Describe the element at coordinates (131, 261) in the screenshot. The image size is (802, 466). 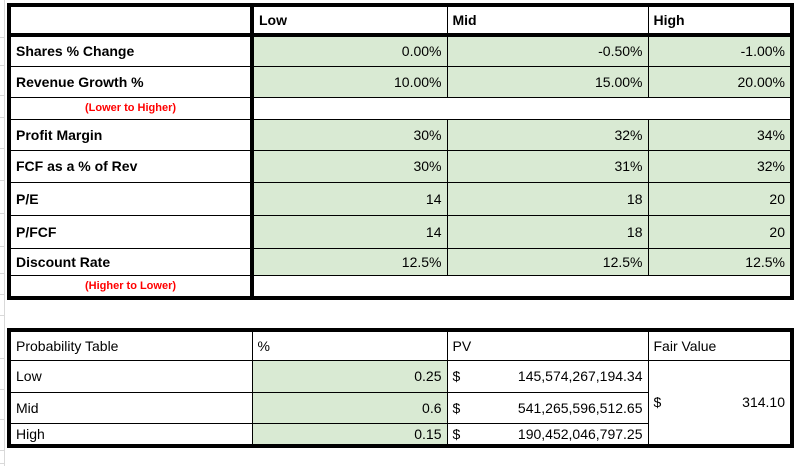
I see `cell-label-discount-rate: Discount Rate` at that location.